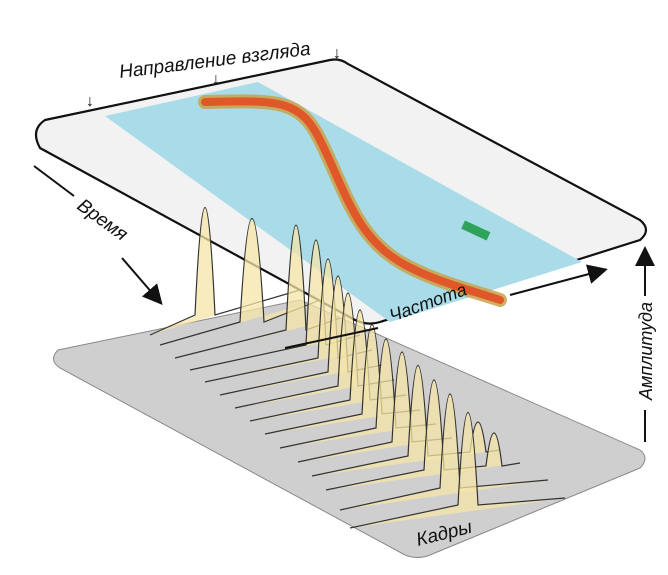 The height and width of the screenshot is (575, 668). Describe the element at coordinates (142, 281) in the screenshot. I see `time-axis-arrow` at that location.